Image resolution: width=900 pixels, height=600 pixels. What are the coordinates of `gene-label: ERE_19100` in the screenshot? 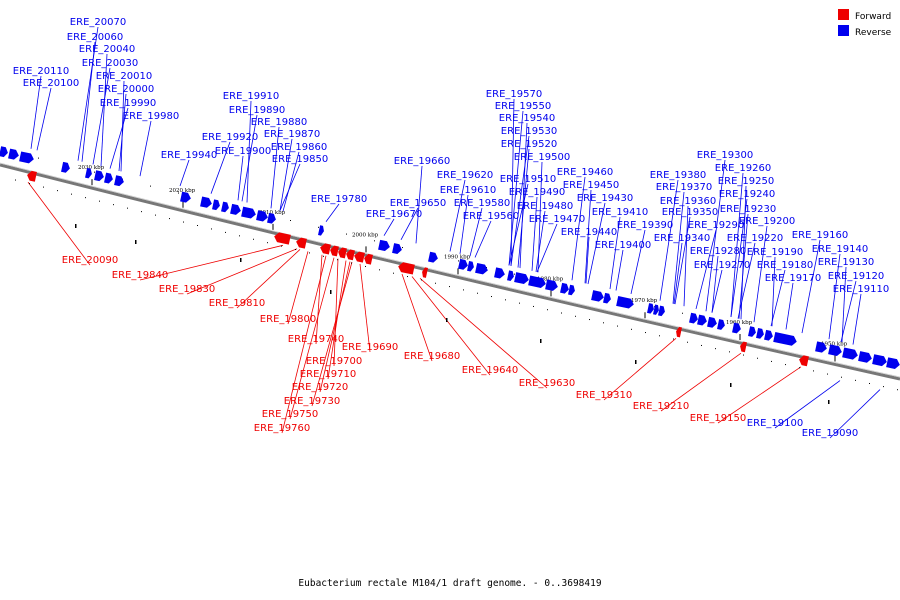 It's located at (775, 423).